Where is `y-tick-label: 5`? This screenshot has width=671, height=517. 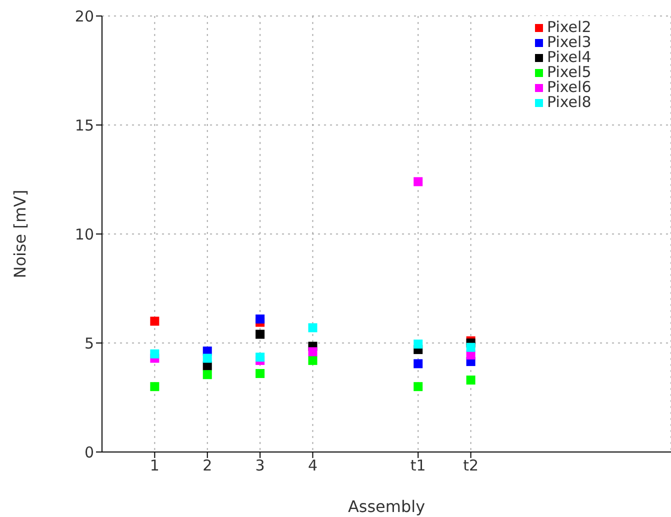
y-tick-label: 5 is located at coordinates (89, 343).